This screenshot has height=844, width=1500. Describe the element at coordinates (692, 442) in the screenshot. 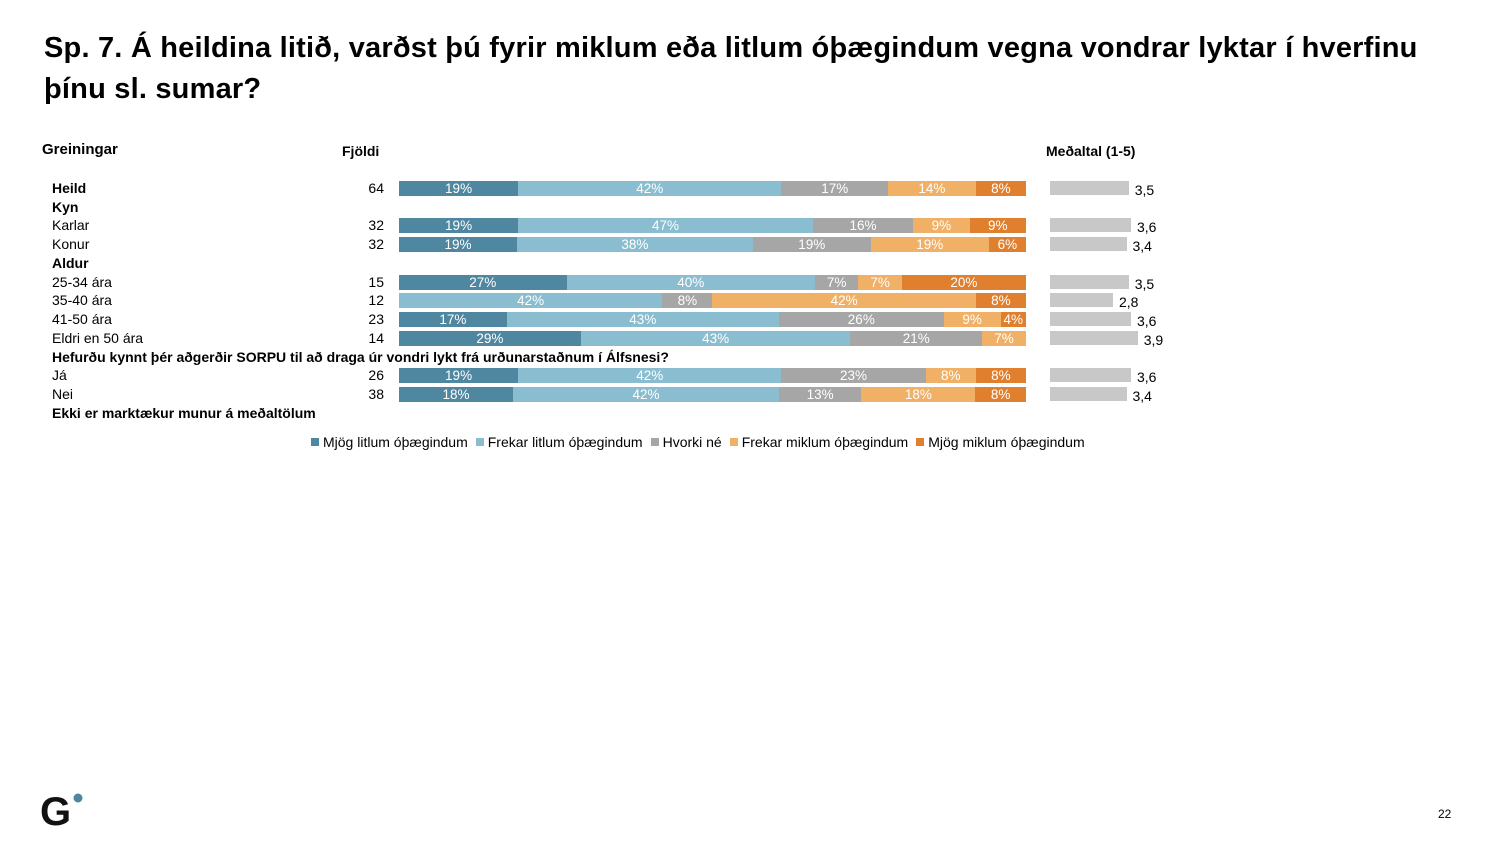

I see `legend-label: Hvorki né` at that location.